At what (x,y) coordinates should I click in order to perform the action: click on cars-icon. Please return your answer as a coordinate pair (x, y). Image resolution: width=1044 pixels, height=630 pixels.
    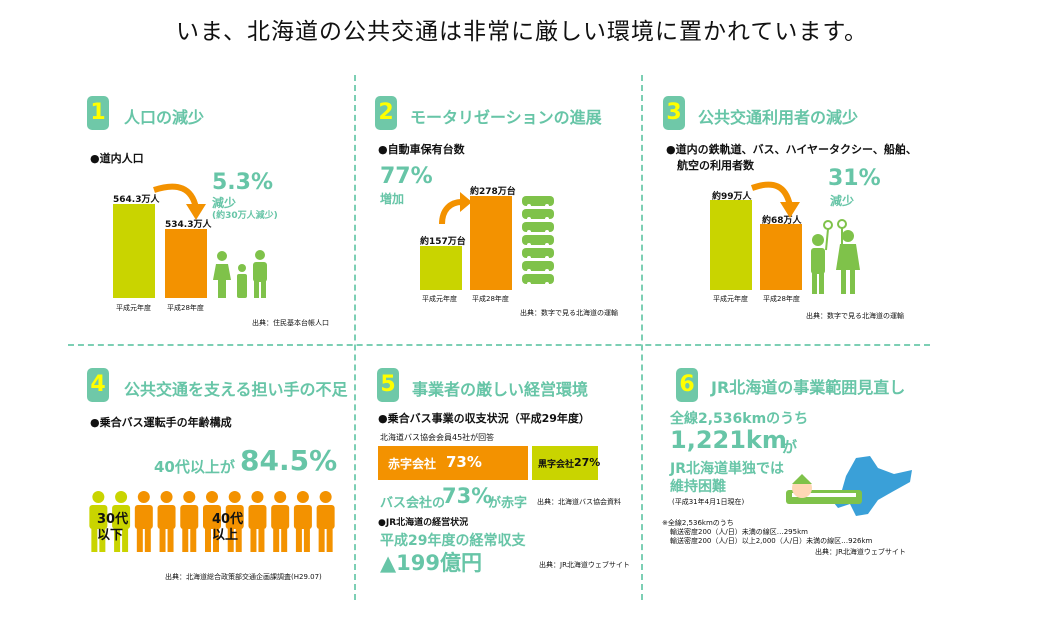
    Looking at the image, I should click on (538, 241).